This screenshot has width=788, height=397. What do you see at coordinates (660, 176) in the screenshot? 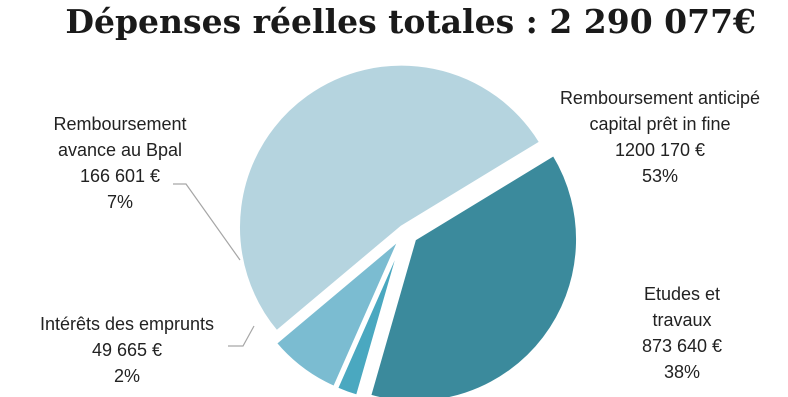
I see `slice-percent: 53%` at bounding box center [660, 176].